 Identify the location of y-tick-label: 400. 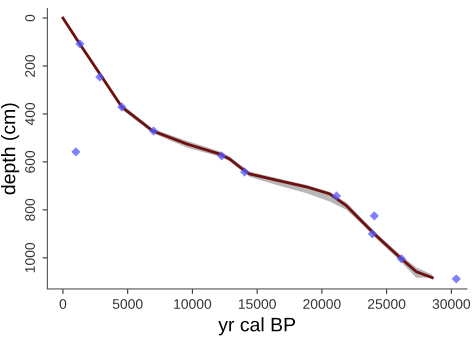
(30, 114).